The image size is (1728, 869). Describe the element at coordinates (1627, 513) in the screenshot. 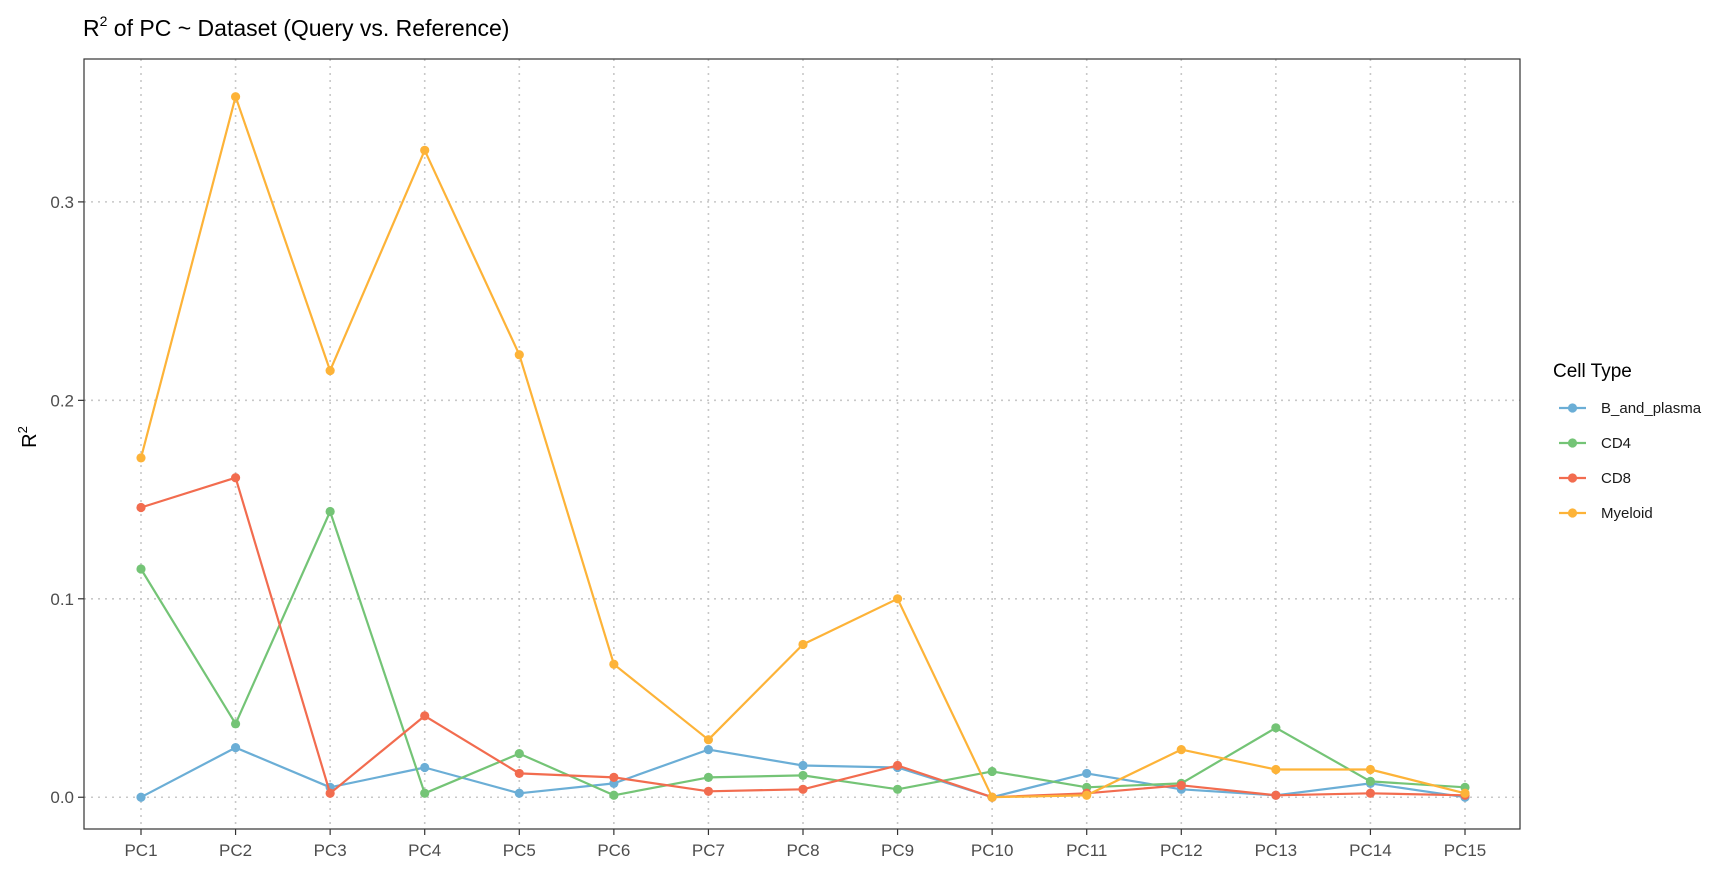

I see `legend-label: Myeloid` at that location.